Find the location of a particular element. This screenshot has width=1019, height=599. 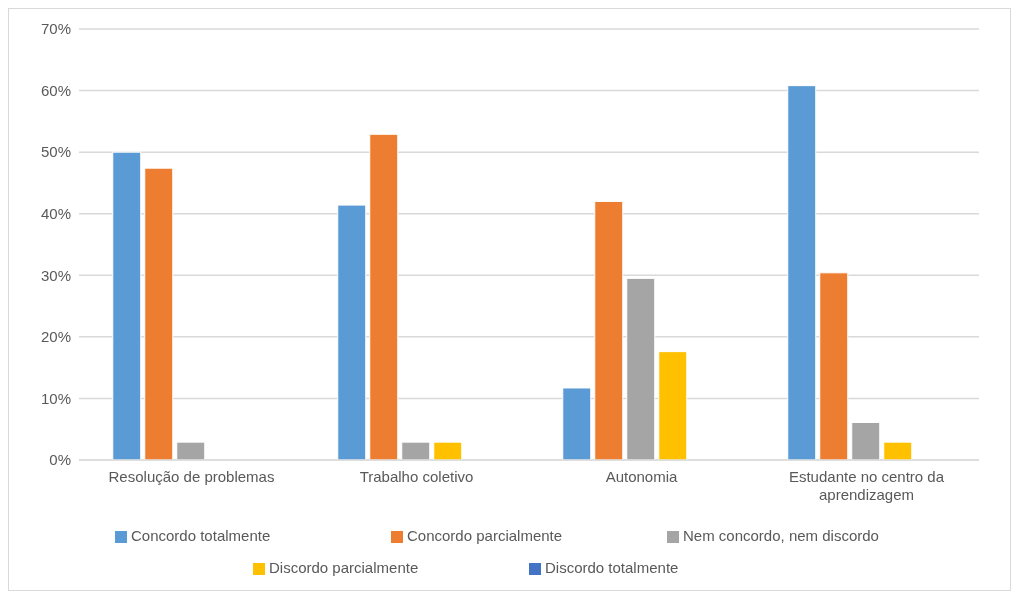

x-tick-label: Estudante no centro da aprendizagem is located at coordinates (866, 485).